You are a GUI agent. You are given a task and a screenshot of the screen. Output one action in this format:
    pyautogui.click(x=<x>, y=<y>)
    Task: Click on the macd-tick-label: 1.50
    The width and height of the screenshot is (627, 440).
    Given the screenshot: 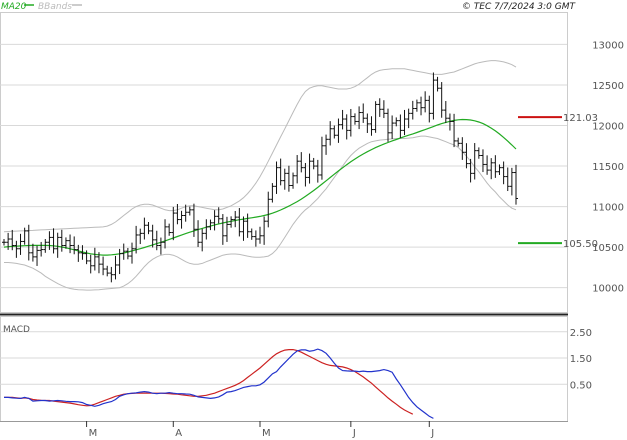 What is the action you would take?
    pyautogui.click(x=581, y=359)
    